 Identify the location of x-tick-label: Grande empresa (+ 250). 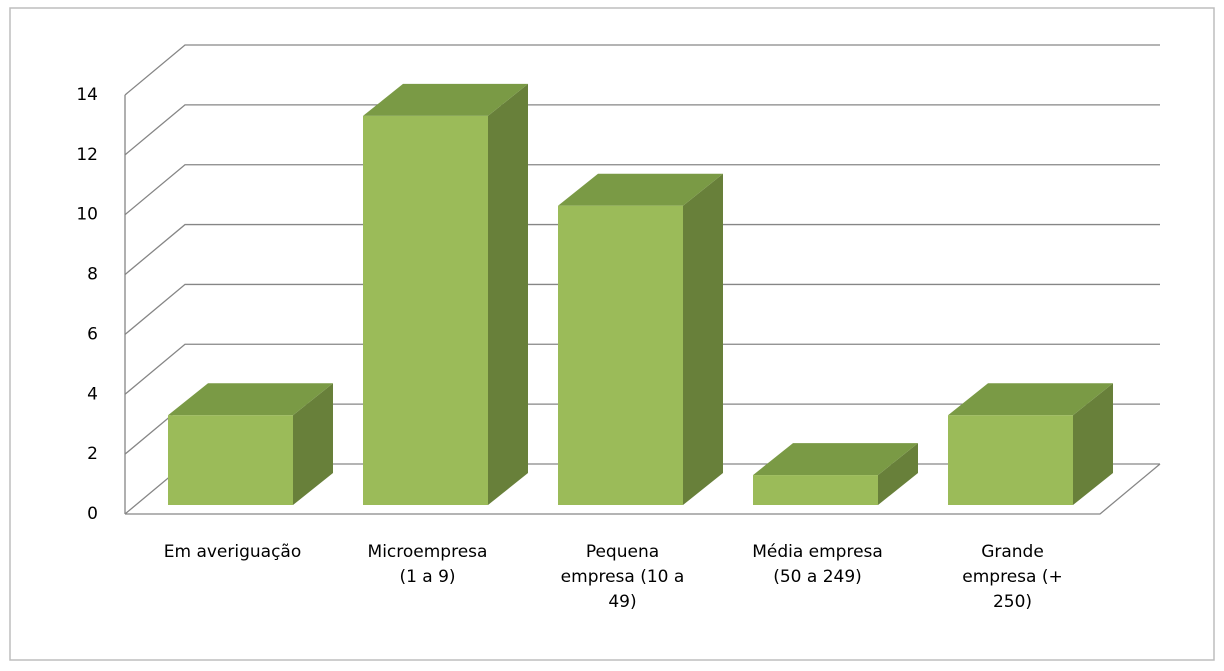
(1012, 577).